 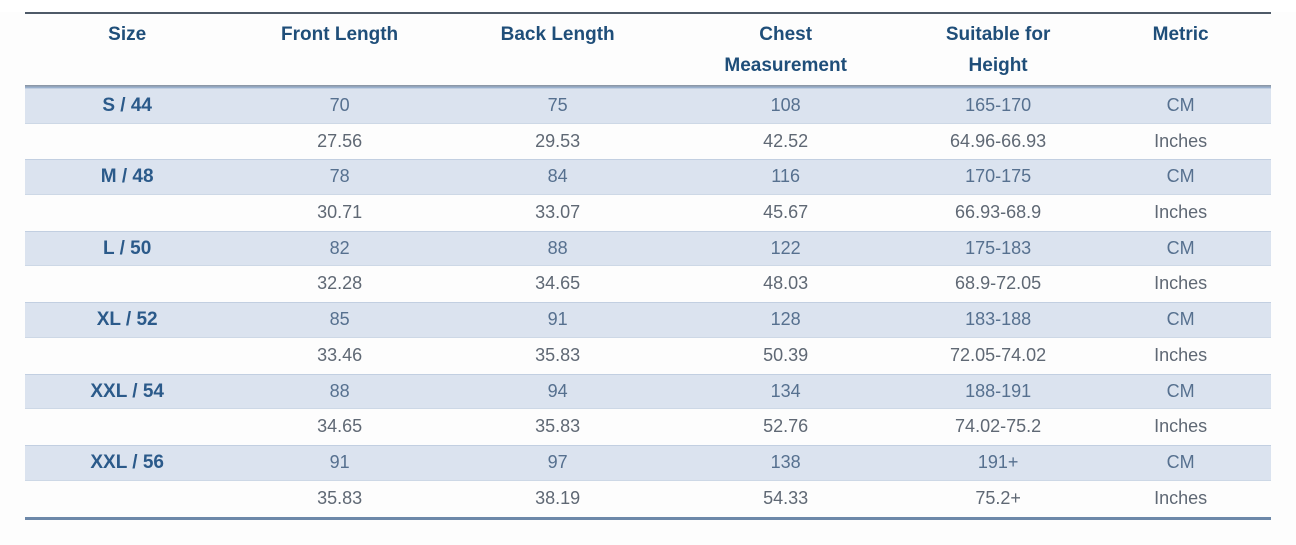 I want to click on front-length-cell: 27.56, so click(x=340, y=140).